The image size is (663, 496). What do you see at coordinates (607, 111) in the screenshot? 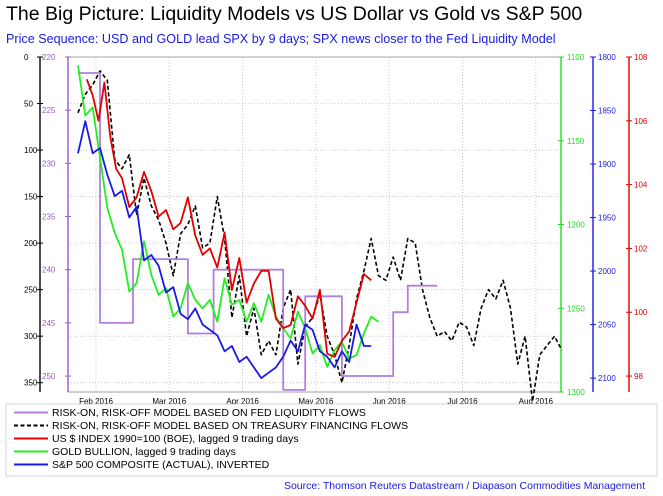
I see `tick-label-right_spx: 1850` at bounding box center [607, 111].